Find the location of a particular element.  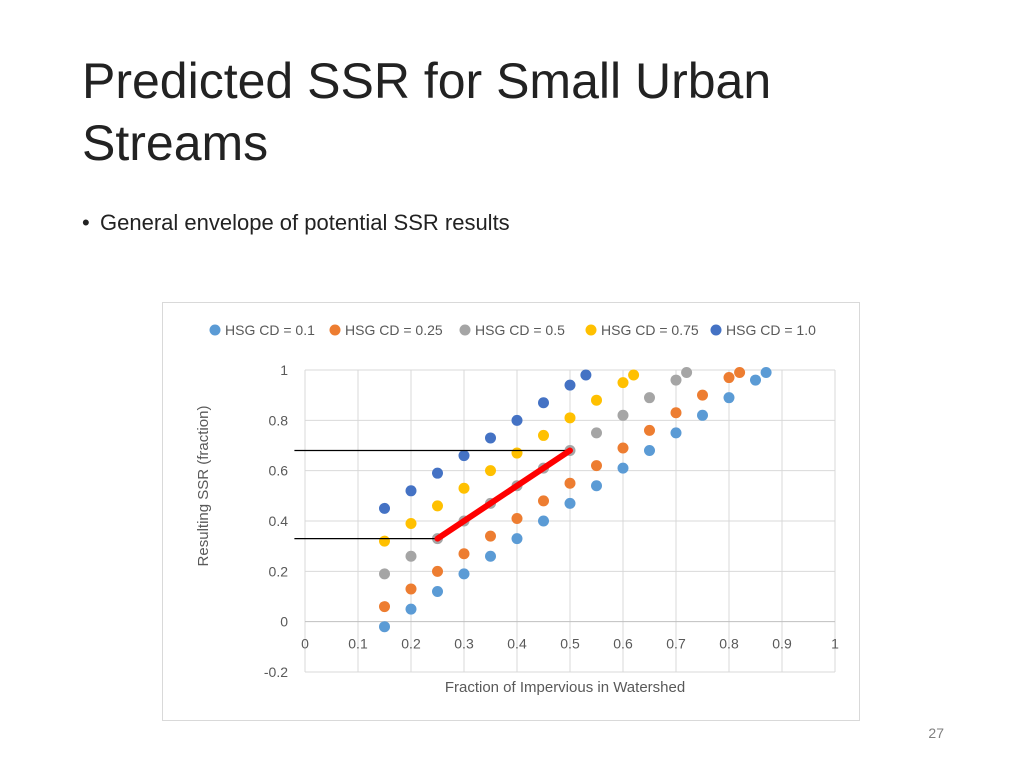

y-tick-label: 0.4 is located at coordinates (279, 521).